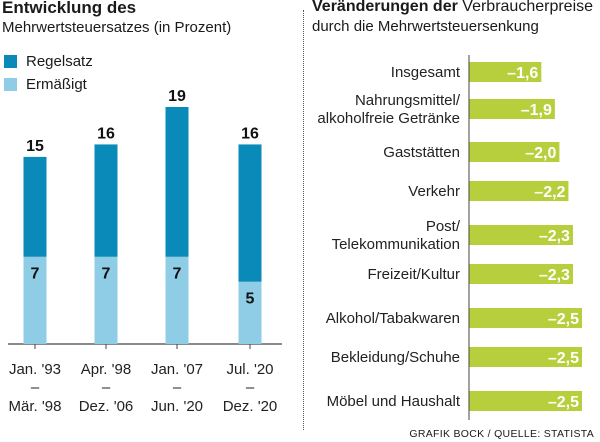  I want to click on x-tick-label: Dez. '06, so click(106, 406).